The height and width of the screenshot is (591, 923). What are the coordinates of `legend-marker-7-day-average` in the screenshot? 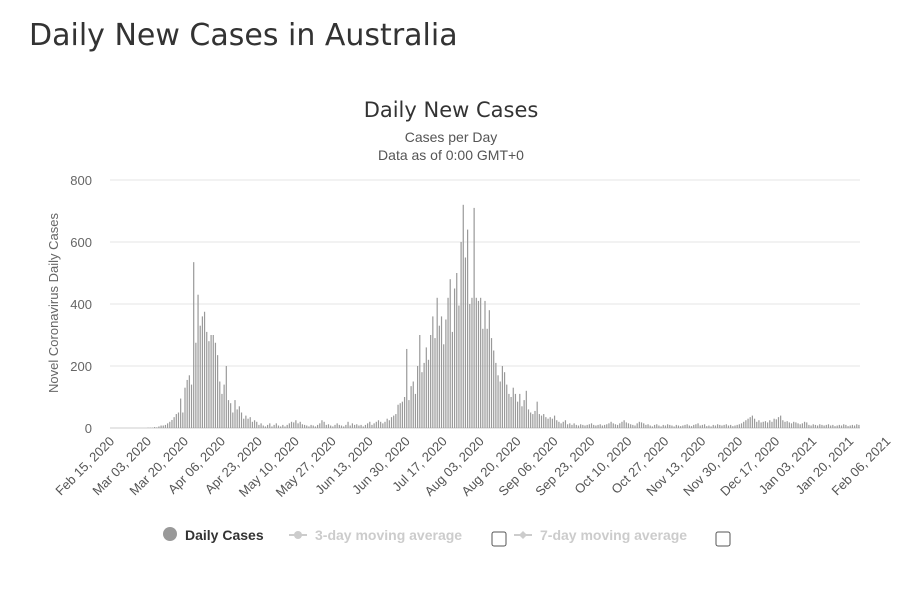 It's located at (523, 535).